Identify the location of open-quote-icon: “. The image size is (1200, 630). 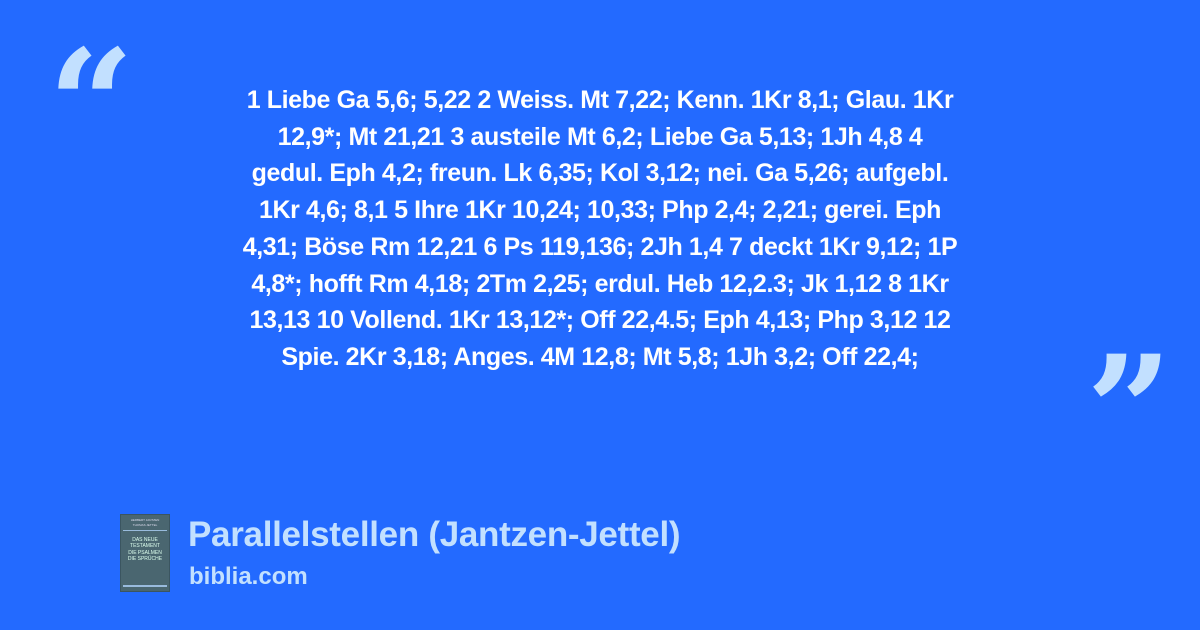
(91, 105).